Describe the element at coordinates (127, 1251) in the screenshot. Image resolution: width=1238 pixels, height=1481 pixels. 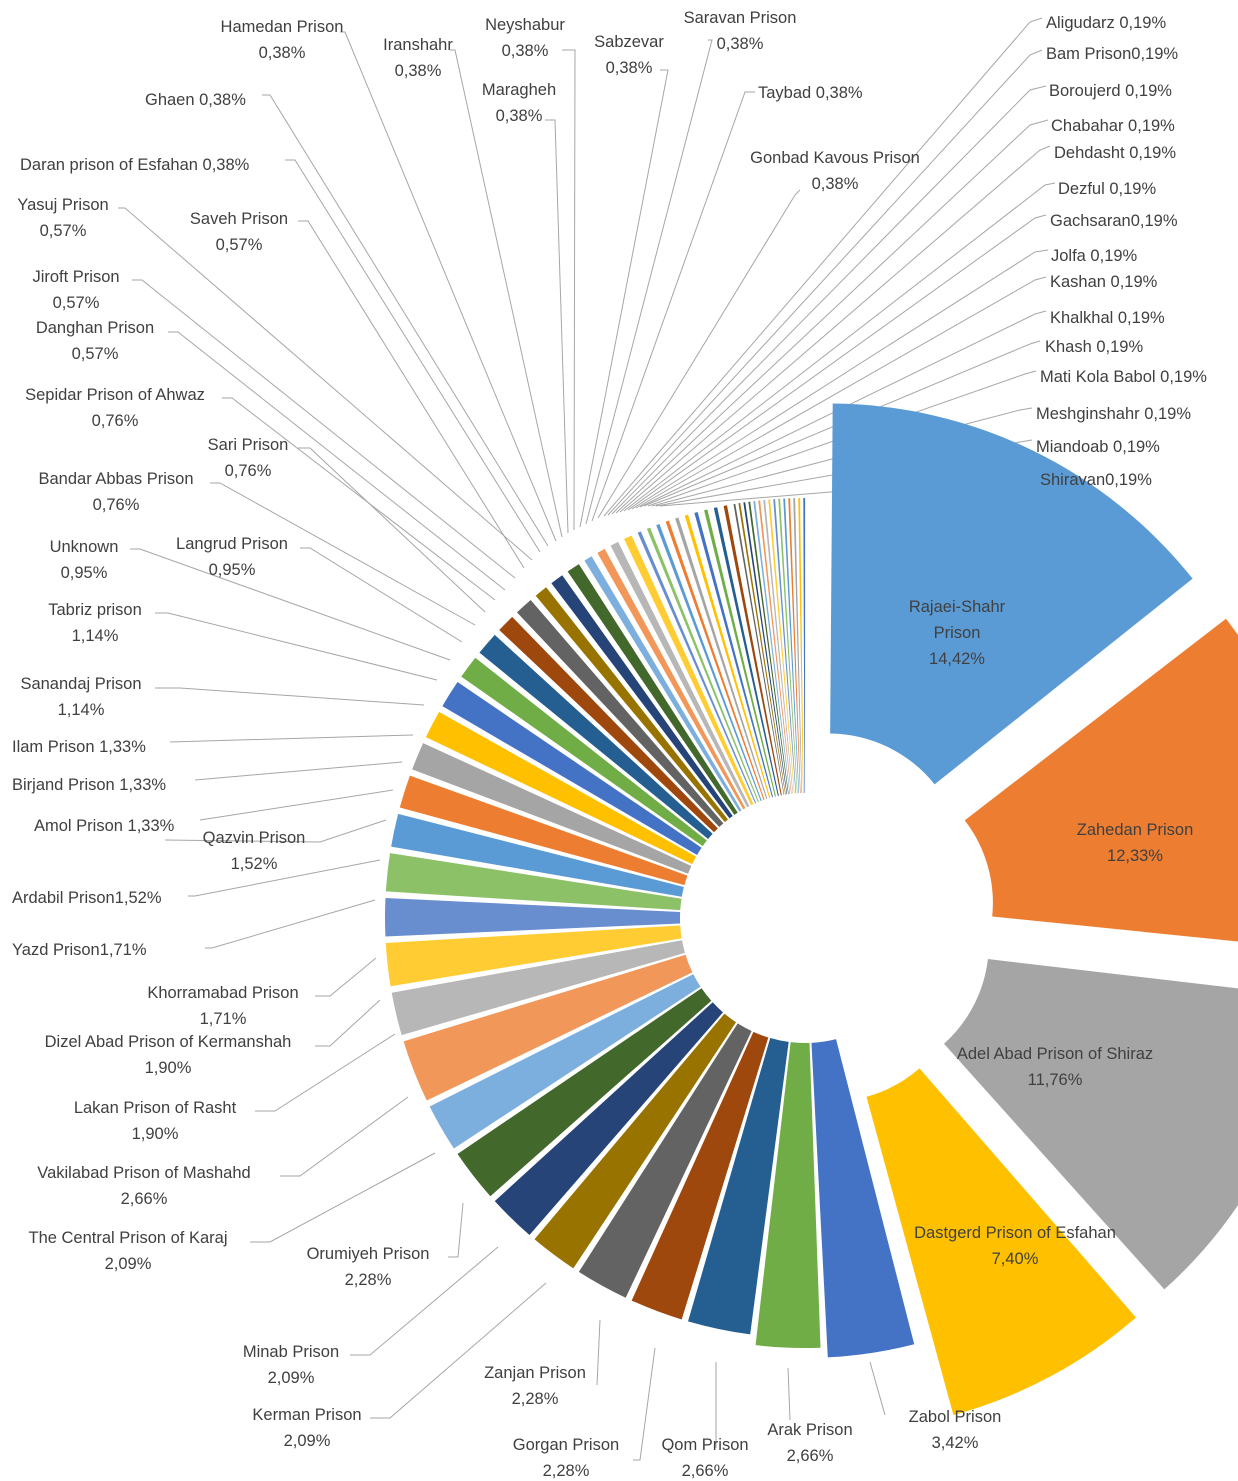
I see `slice-label: The Central Prison of Karaj 2,09%` at that location.